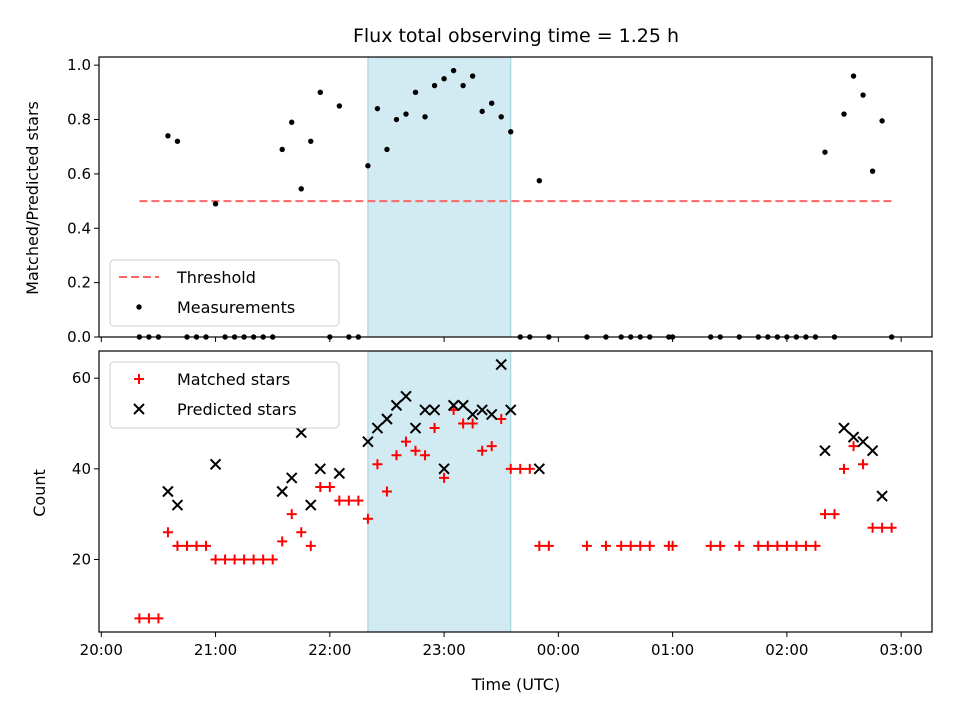 The image size is (960, 720). I want to click on legend-matched-swatch, so click(139, 379).